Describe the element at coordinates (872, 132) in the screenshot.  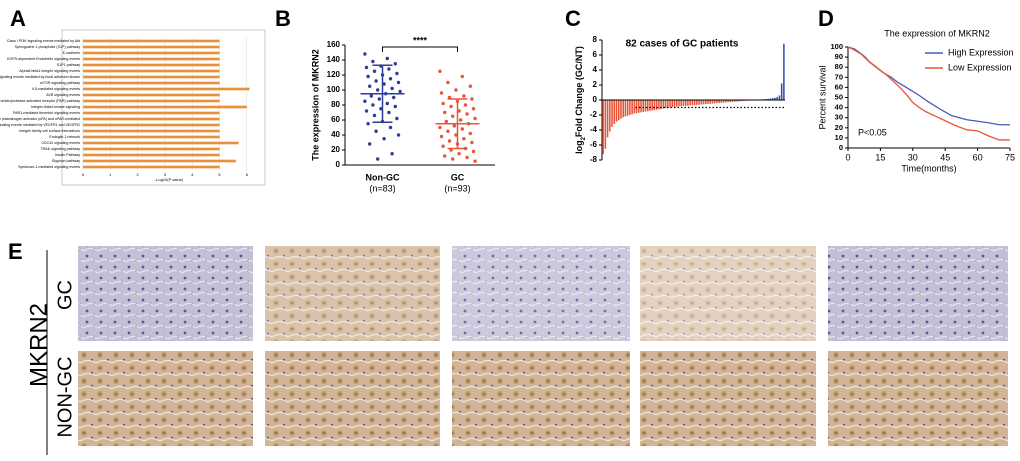
I see `annotation: P<0.05` at that location.